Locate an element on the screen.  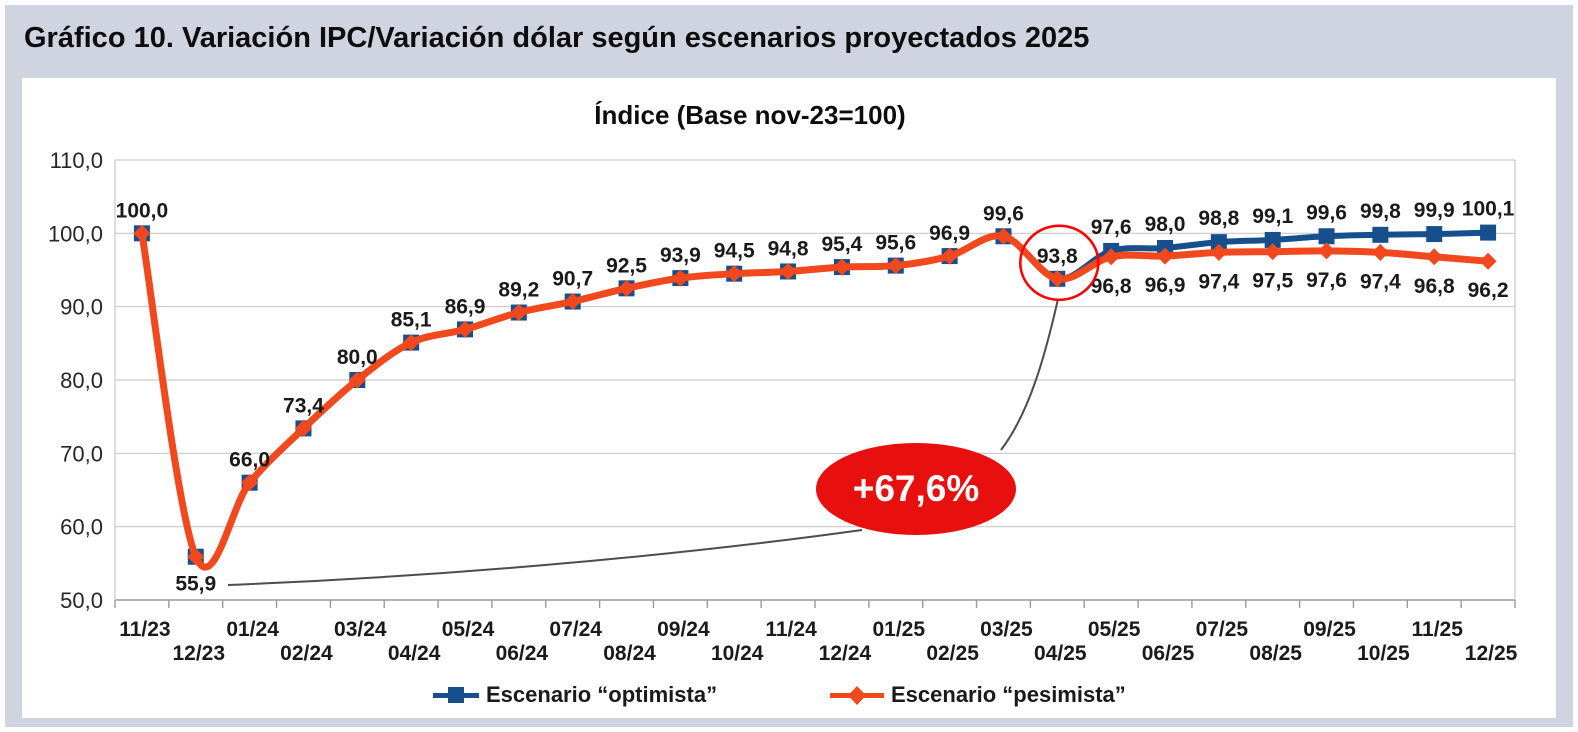
legend-item-pesimista: Escenario “pesimista” is located at coordinates (978, 695).